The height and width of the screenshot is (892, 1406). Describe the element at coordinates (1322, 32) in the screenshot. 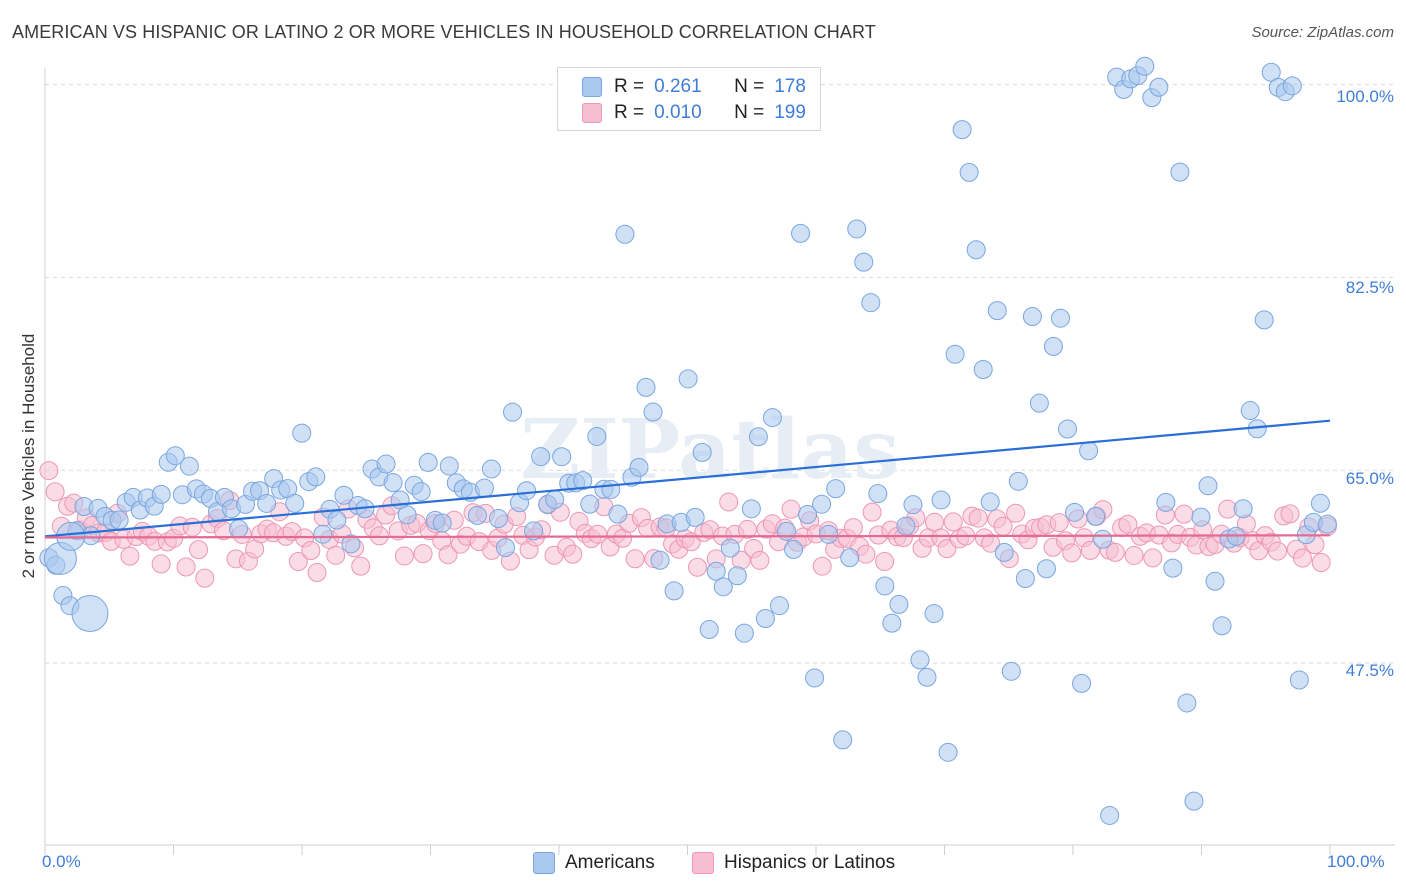

I see `source-label: Source: ZipAtlas.com` at that location.